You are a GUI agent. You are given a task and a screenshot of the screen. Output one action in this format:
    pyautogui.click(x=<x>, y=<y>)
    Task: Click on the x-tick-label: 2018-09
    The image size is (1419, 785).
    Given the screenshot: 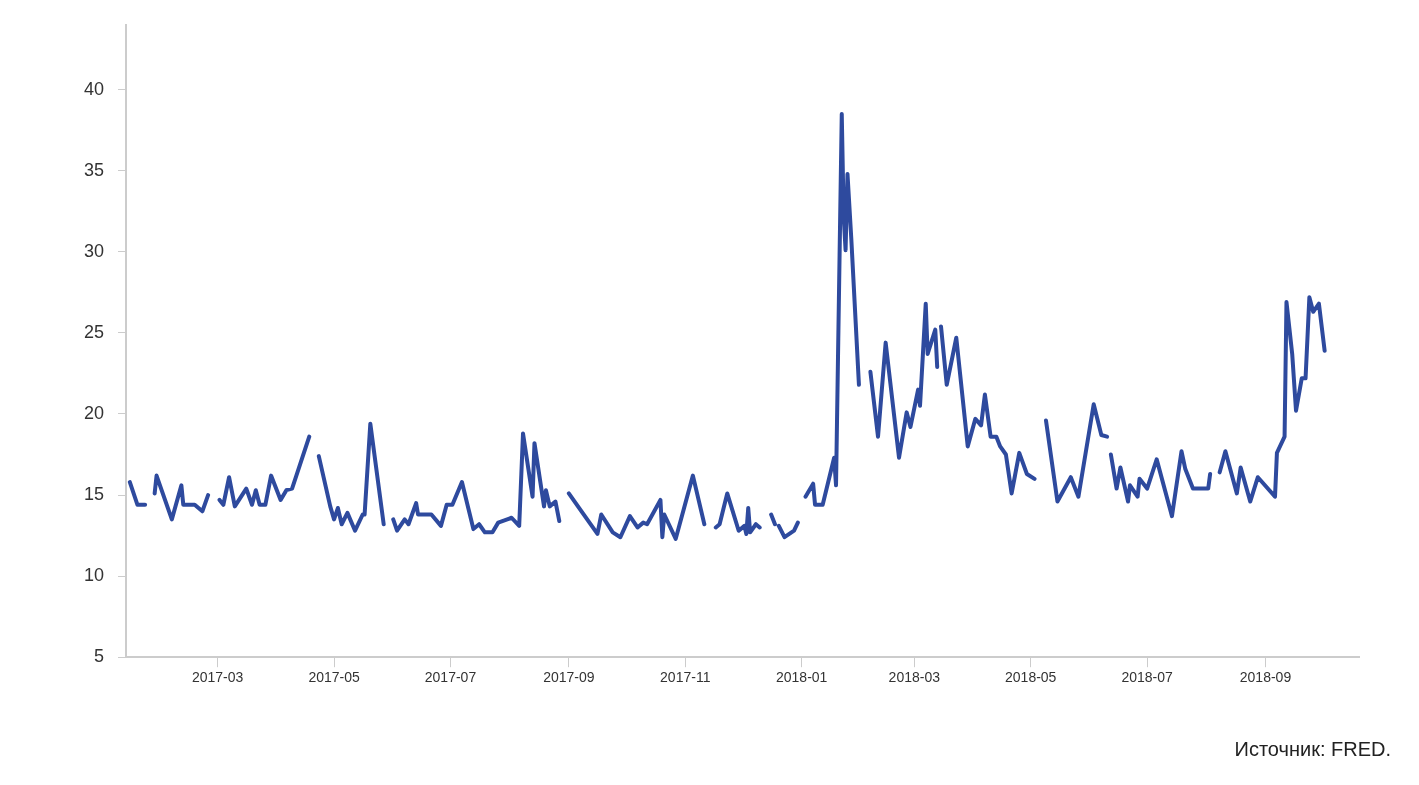 What is the action you would take?
    pyautogui.click(x=1265, y=677)
    